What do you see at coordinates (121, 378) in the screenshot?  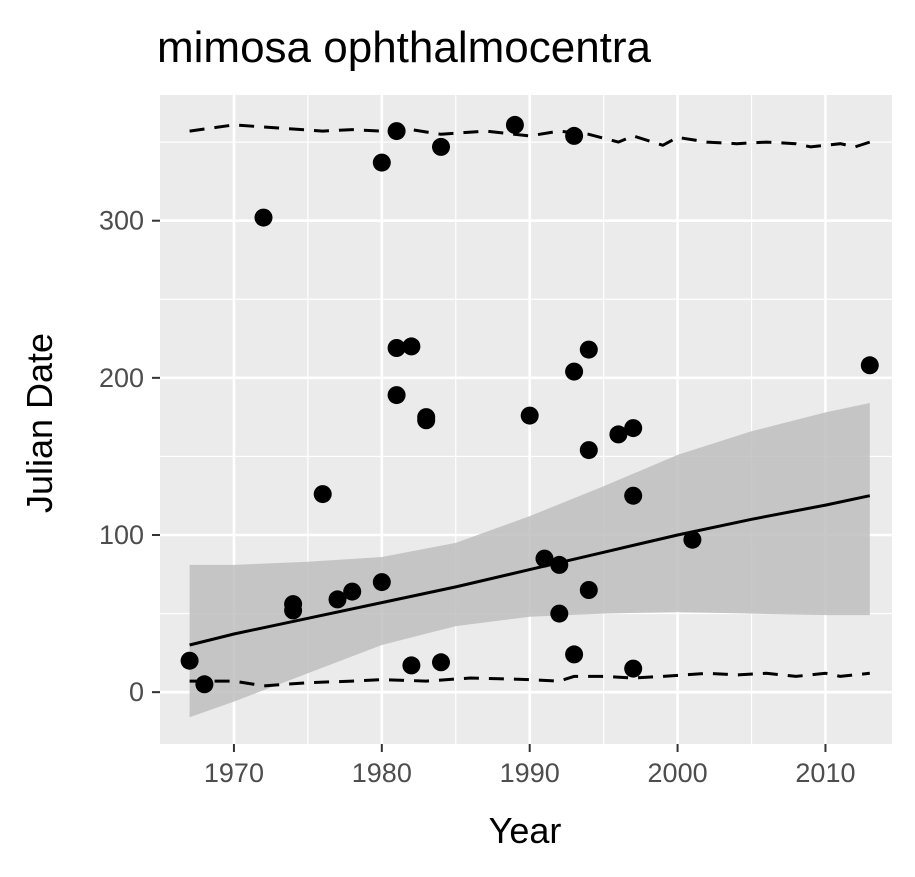 I see `y-tick-label: 200` at bounding box center [121, 378].